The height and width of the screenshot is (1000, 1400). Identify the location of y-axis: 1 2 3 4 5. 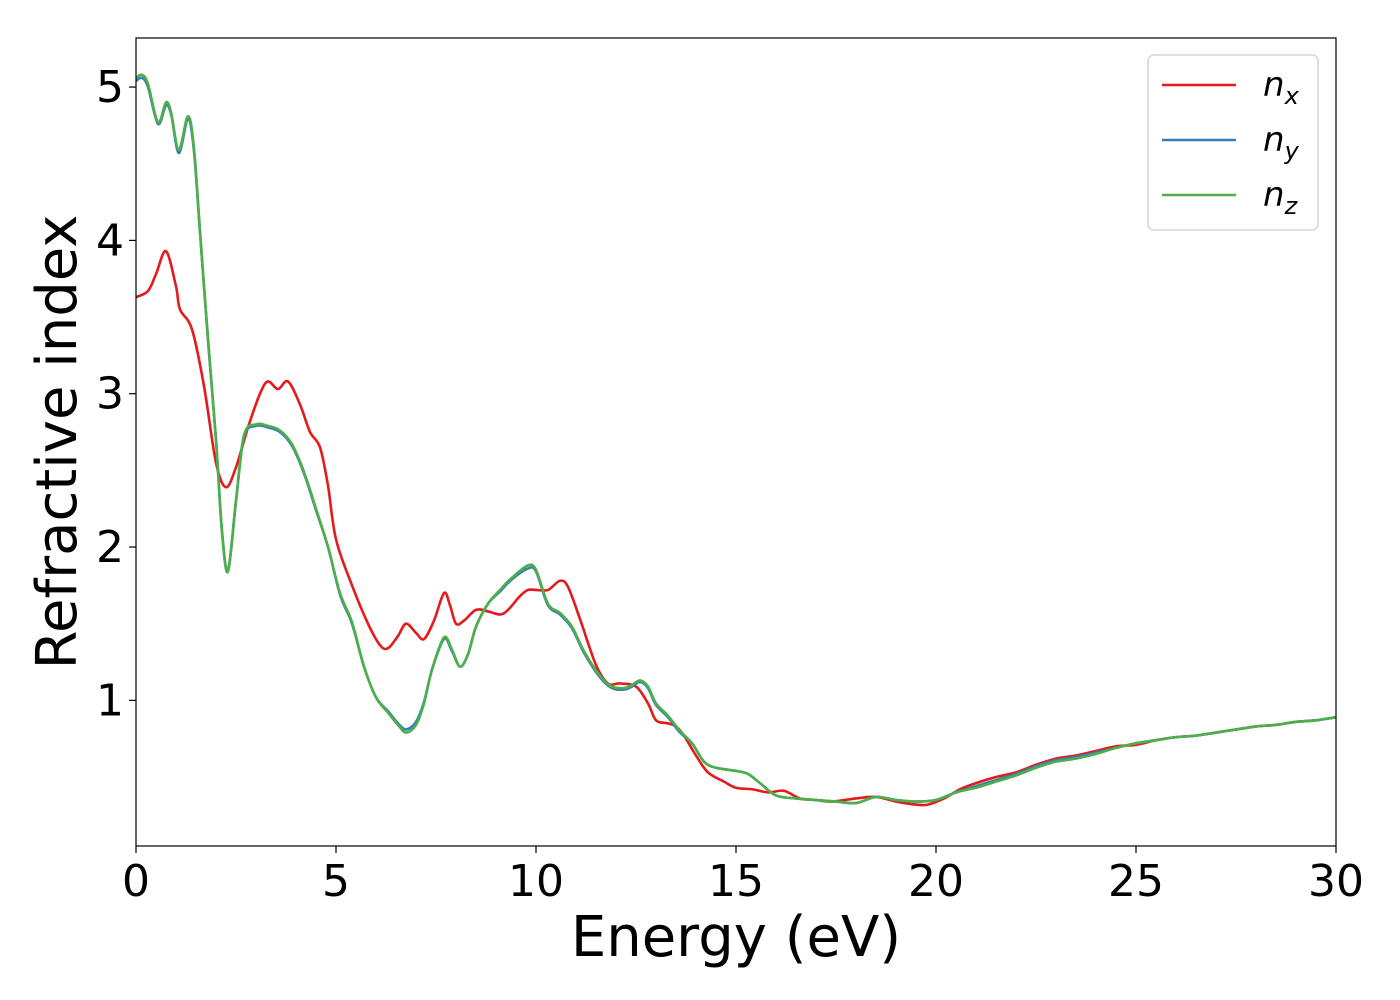
(116, 394).